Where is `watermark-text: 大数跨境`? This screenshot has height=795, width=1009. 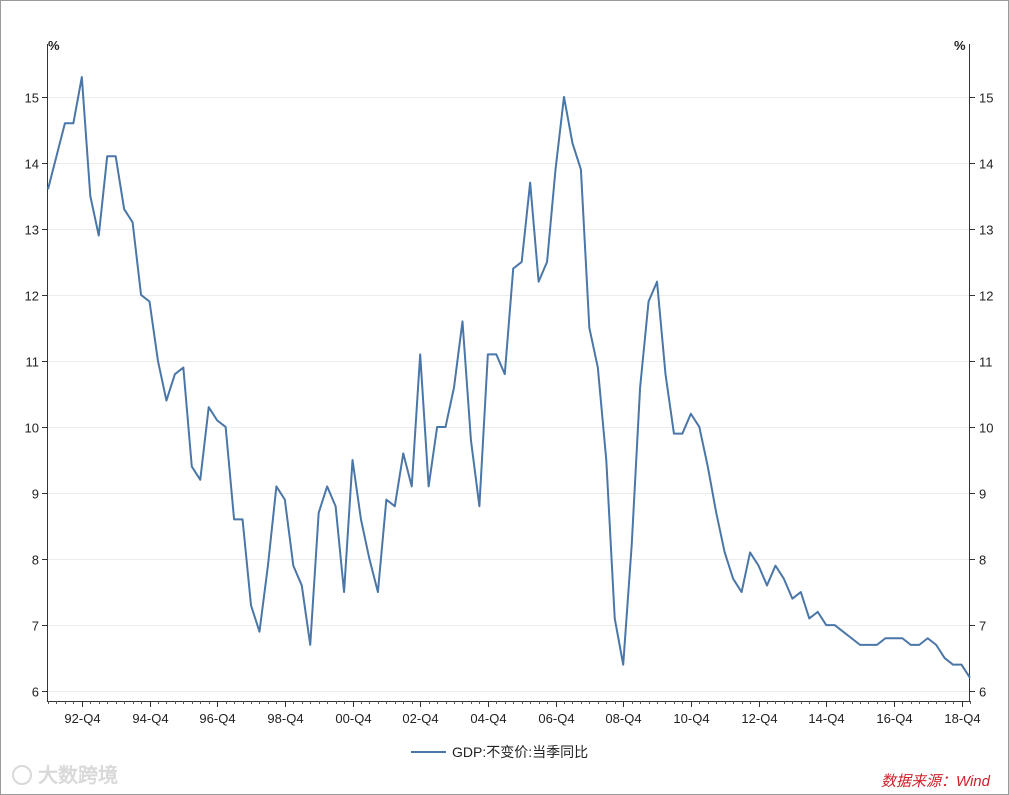 watermark-text: 大数跨境 is located at coordinates (78, 775).